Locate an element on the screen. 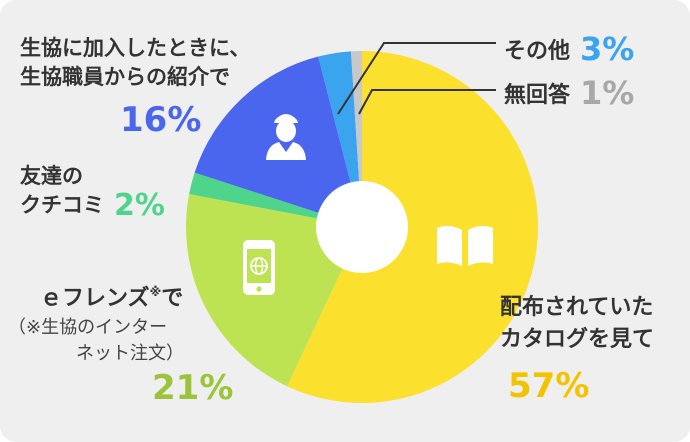 Image resolution: width=690 pixels, height=442 pixels. pct-efriends: 21% is located at coordinates (193, 388).